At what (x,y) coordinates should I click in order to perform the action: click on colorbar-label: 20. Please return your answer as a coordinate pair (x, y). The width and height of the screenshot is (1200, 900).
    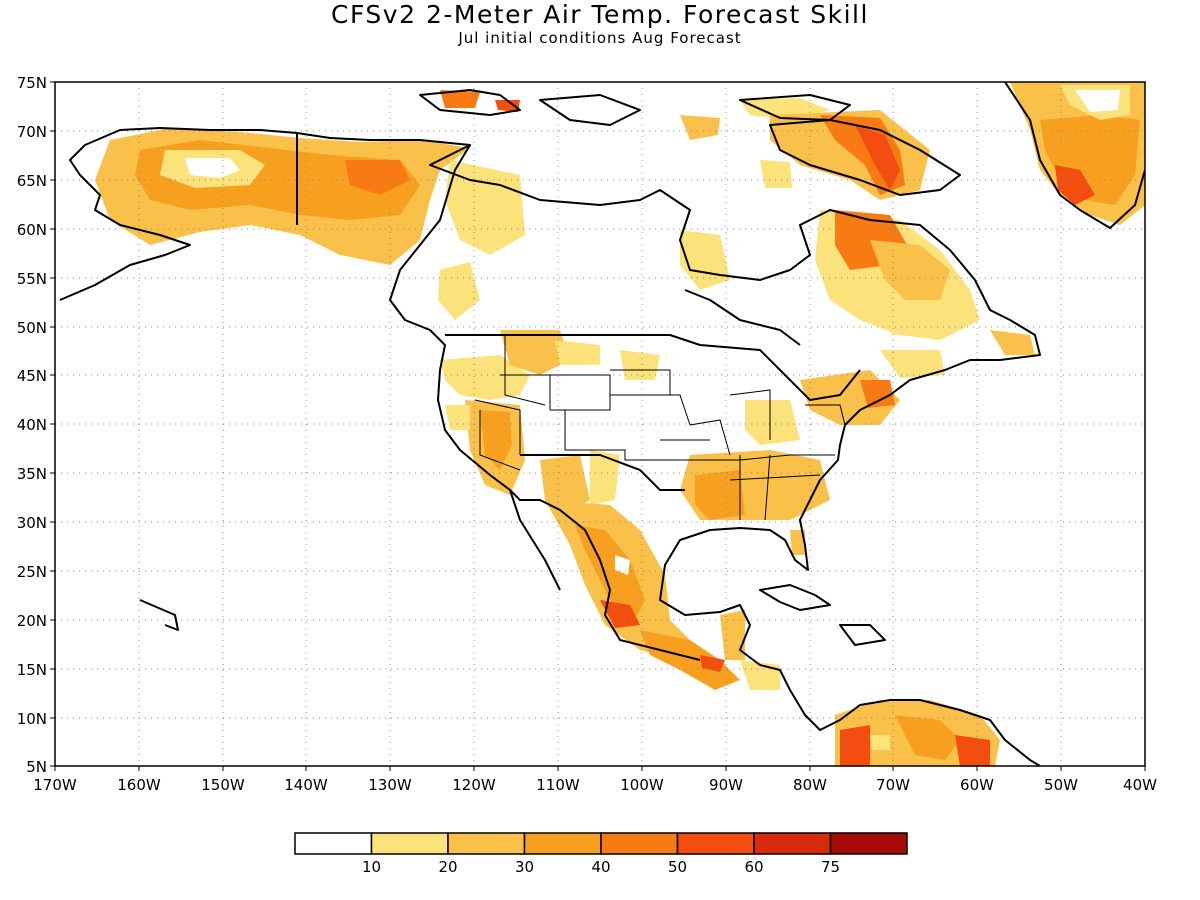
    Looking at the image, I should click on (447, 867).